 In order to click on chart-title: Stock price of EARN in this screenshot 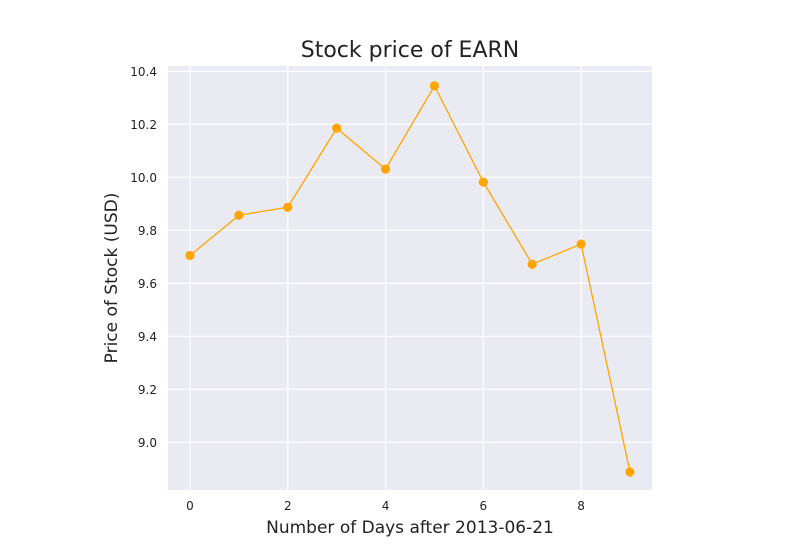, I will do `click(410, 50)`.